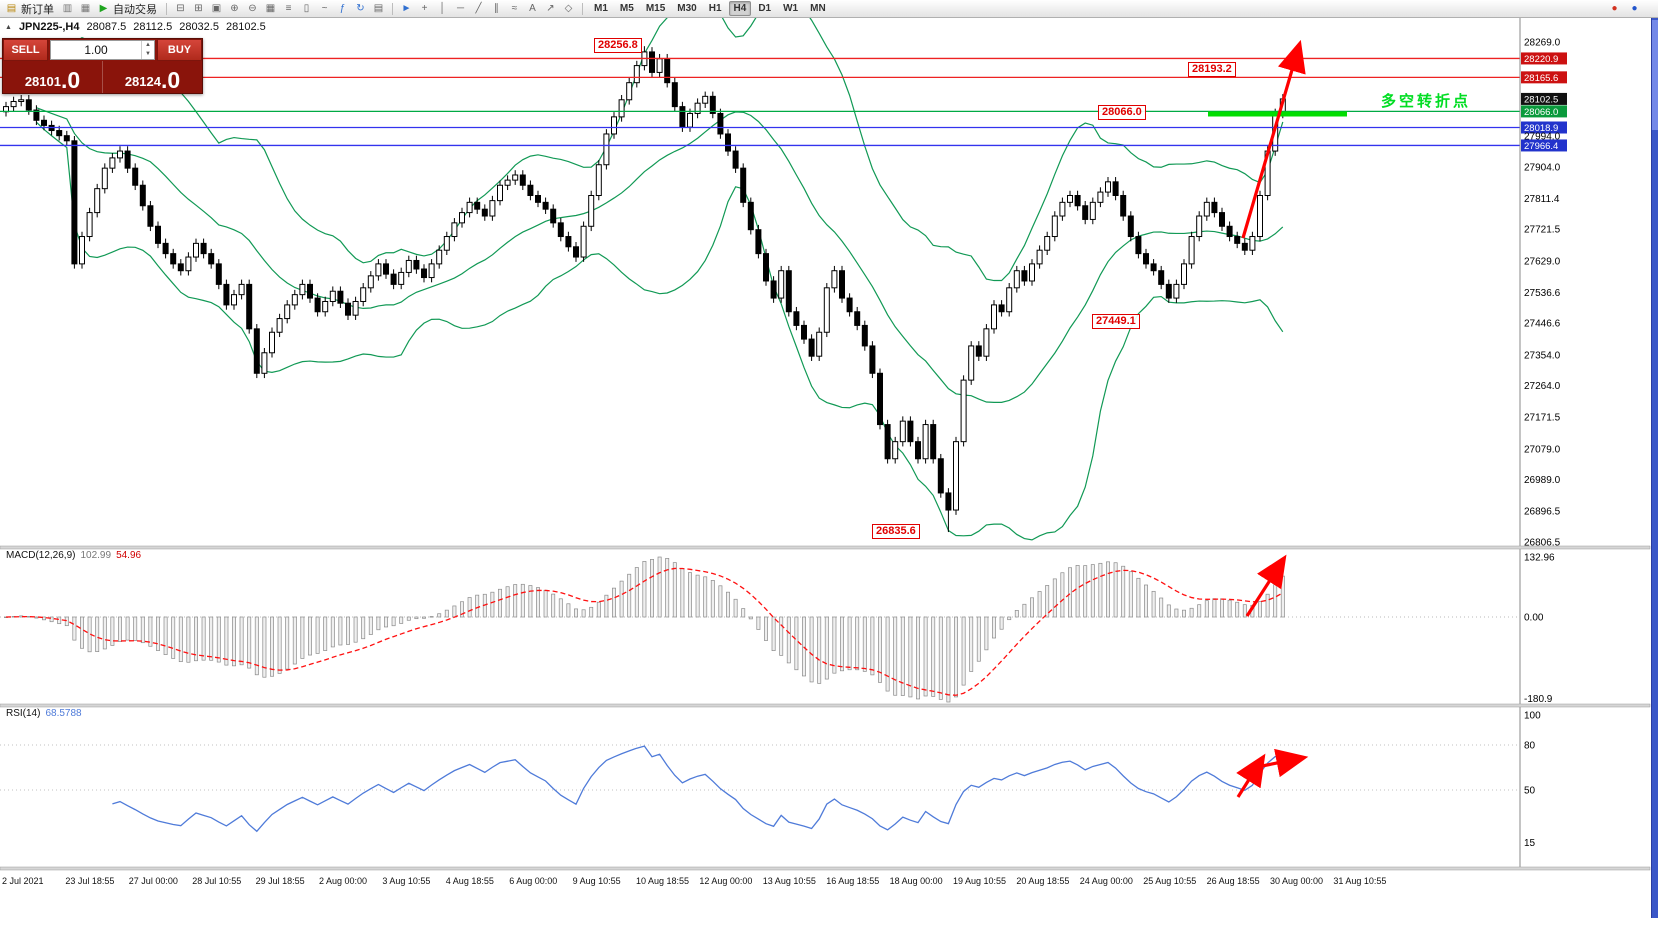 The height and width of the screenshot is (936, 1658). What do you see at coordinates (148, 45) in the screenshot?
I see `volume-up-icon: ▲` at bounding box center [148, 45].